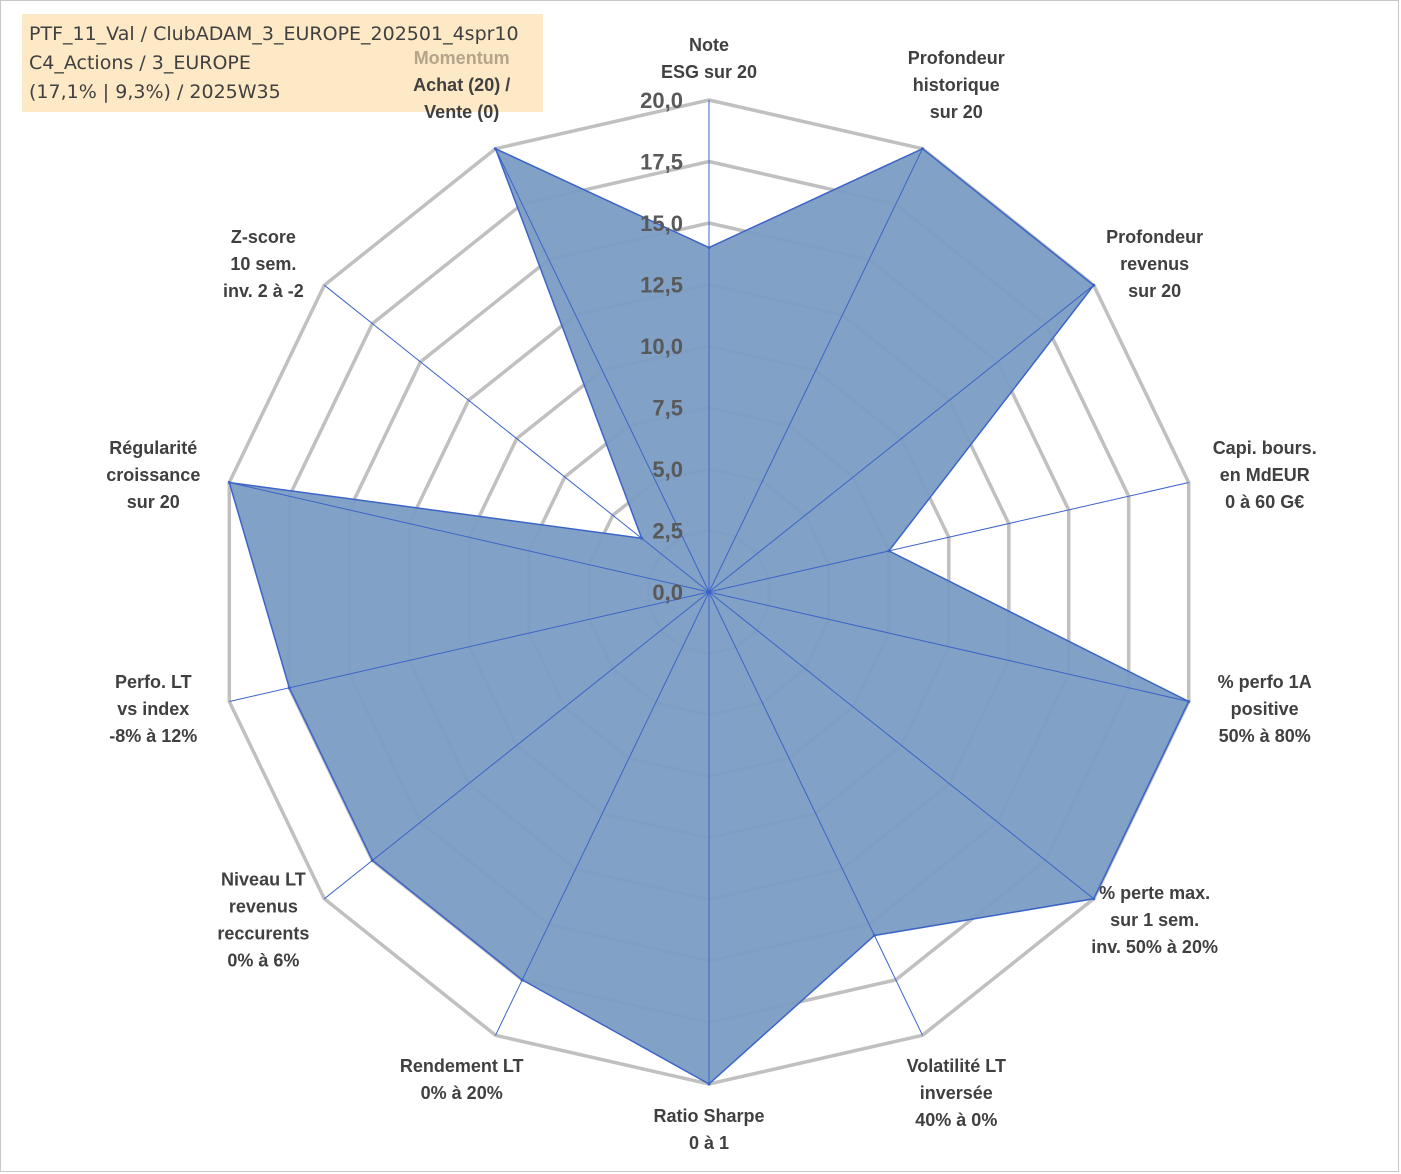 This screenshot has height=1174, width=1401. I want to click on axis-label-1: Profondeur historique sur 20, so click(956, 85).